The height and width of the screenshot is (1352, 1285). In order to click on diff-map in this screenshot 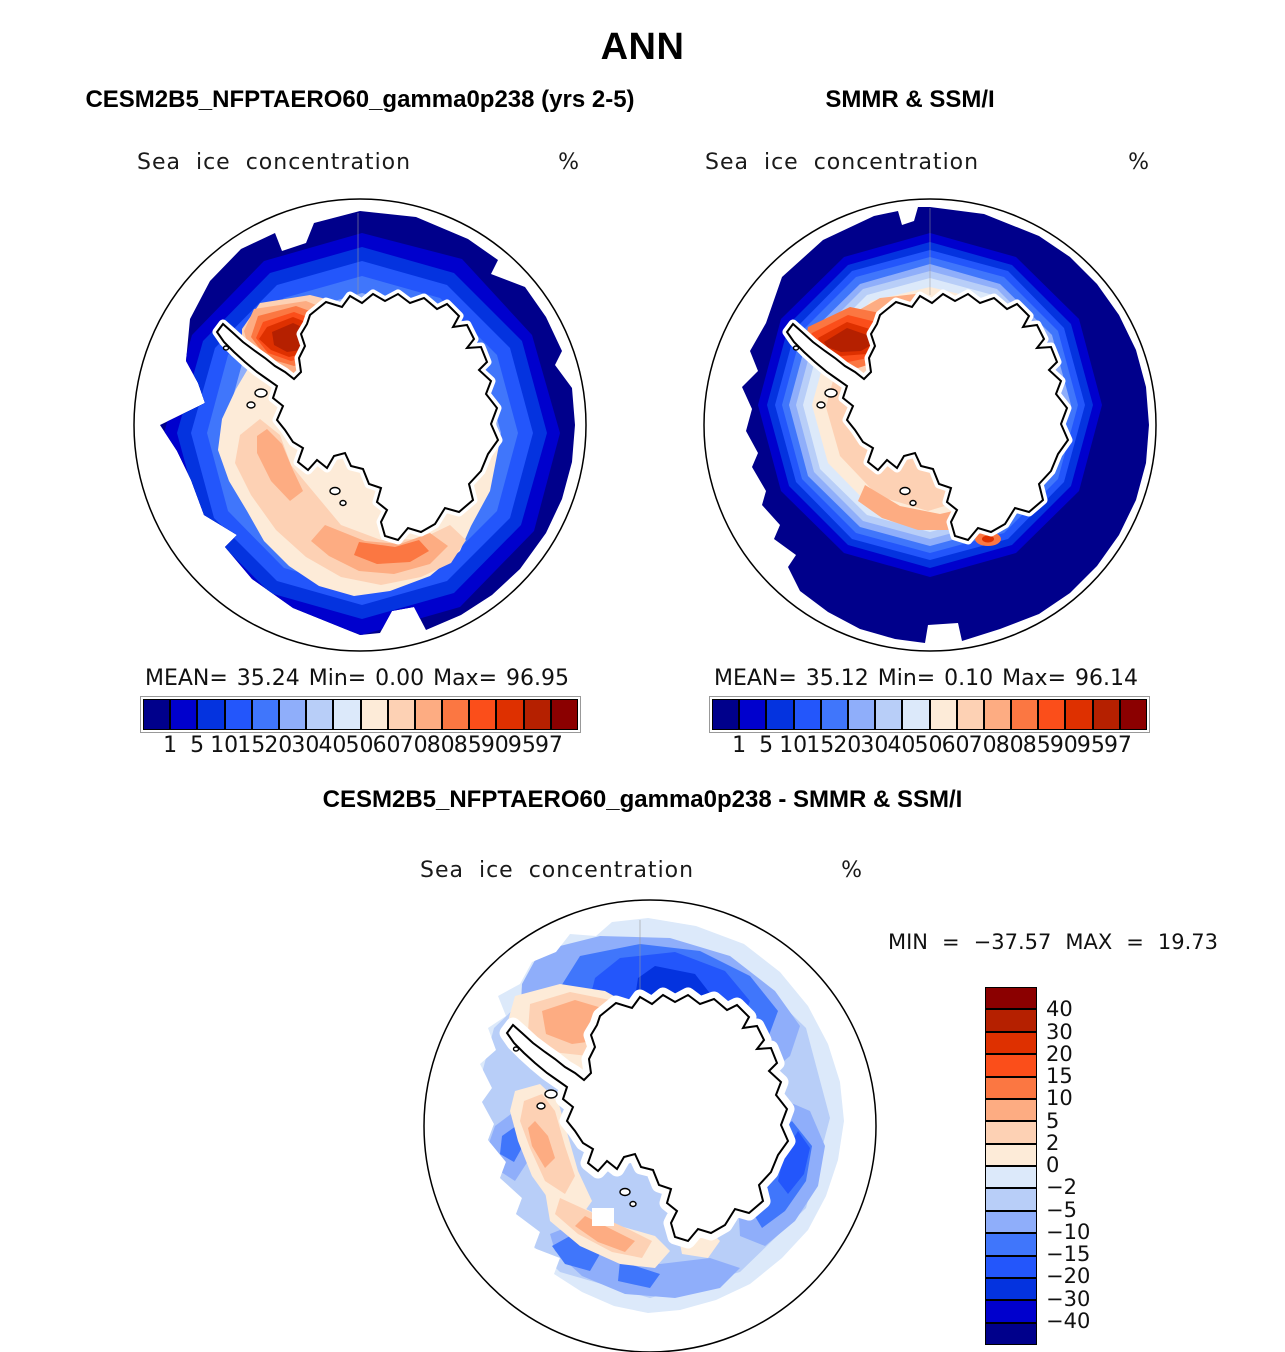, I will do `click(650, 1125)`.